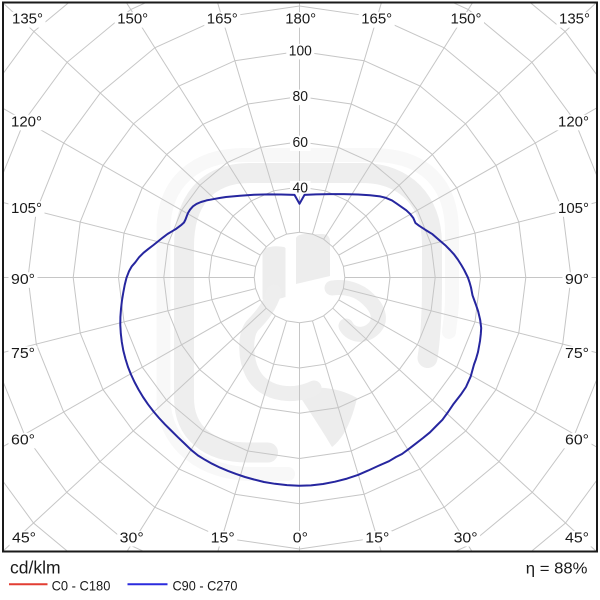 This screenshot has width=600, height=600. I want to click on svg-text: η = 88%, so click(557, 568).